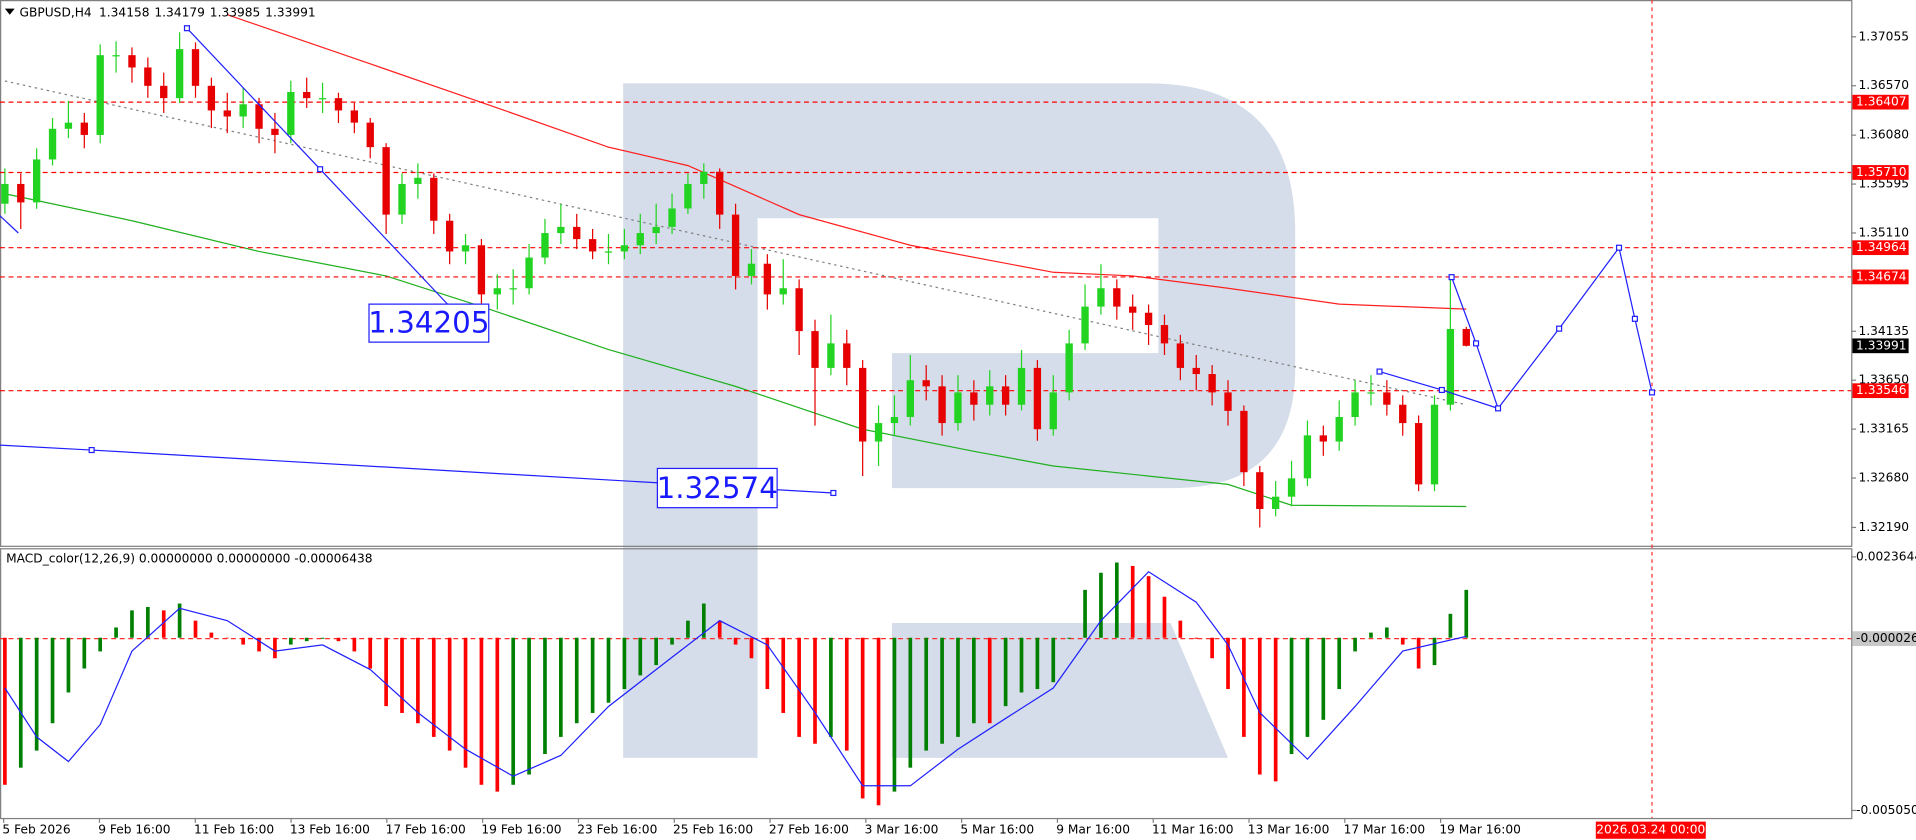 This screenshot has width=1916, height=840. Describe the element at coordinates (1881, 172) in the screenshot. I see `level-label: 1.35710` at that location.